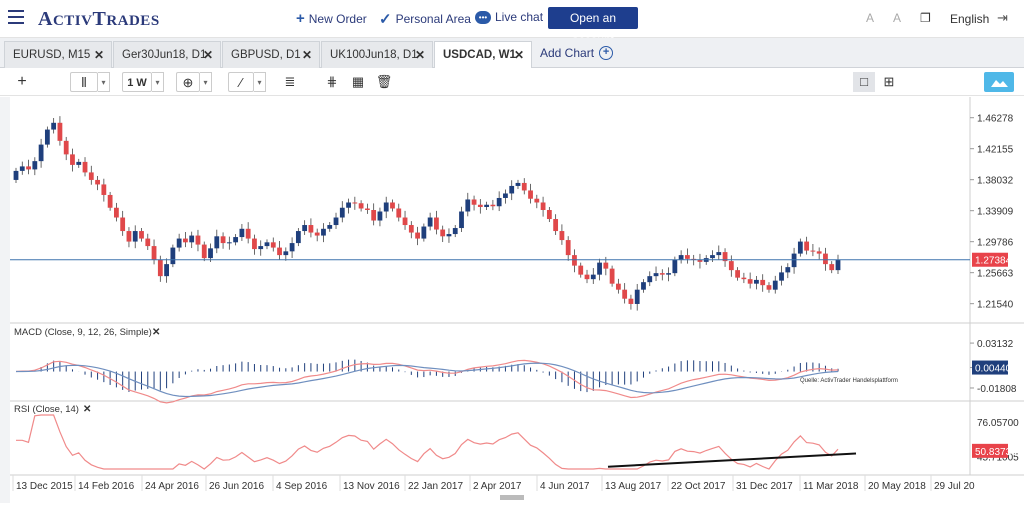  Describe the element at coordinates (1002, 17) in the screenshot. I see `logout-icon: ⇥` at that location.